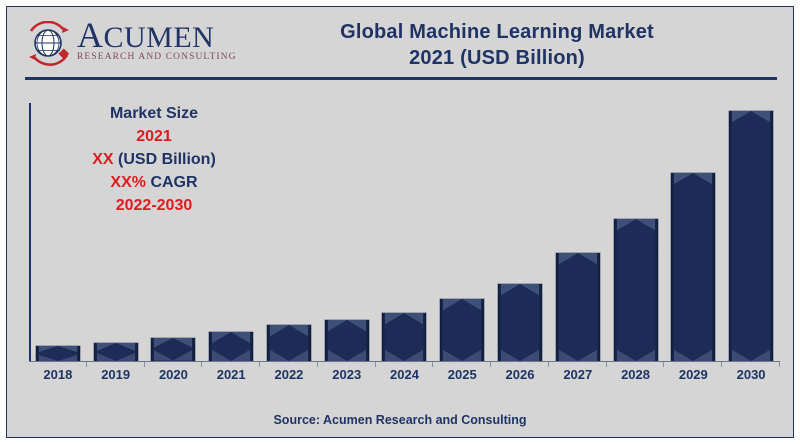 The width and height of the screenshot is (800, 444). Describe the element at coordinates (346, 340) in the screenshot. I see `bar-2023` at that location.